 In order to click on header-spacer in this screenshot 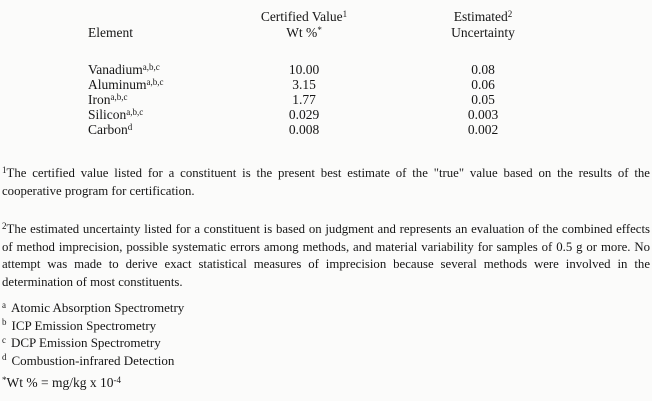, I will do `click(169, 17)`.